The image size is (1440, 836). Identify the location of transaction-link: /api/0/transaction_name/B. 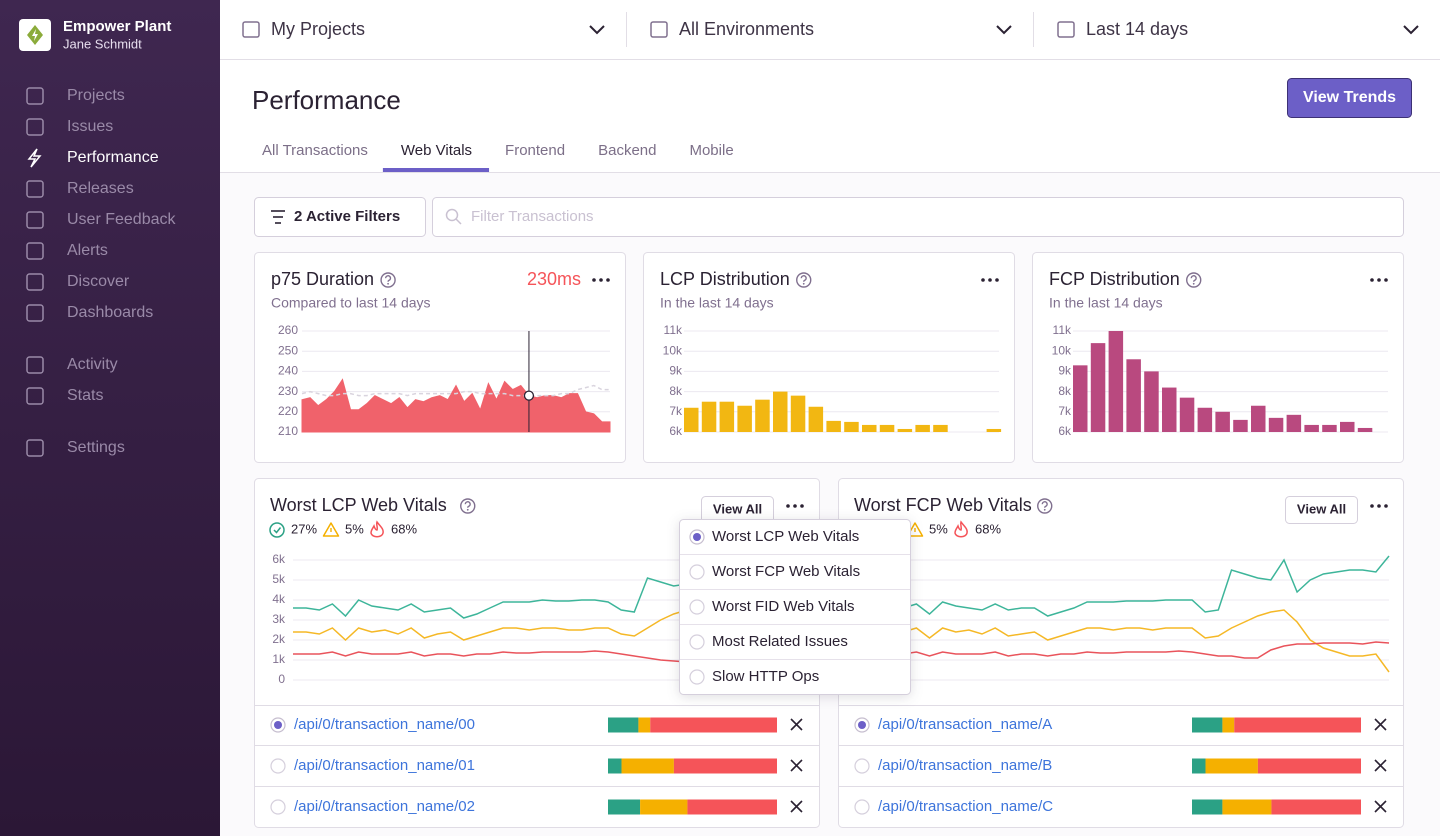
(965, 765).